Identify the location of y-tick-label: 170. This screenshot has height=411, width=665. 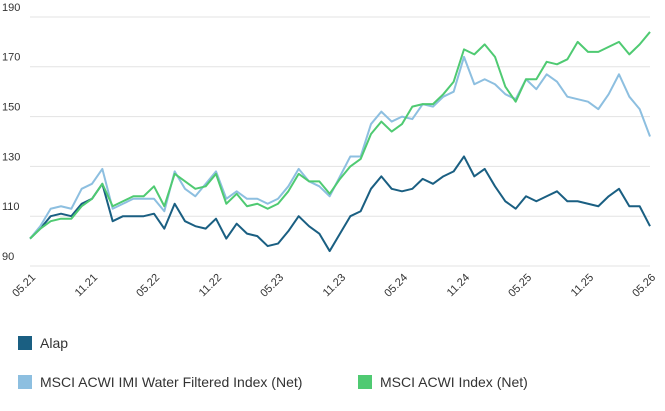
(11, 58).